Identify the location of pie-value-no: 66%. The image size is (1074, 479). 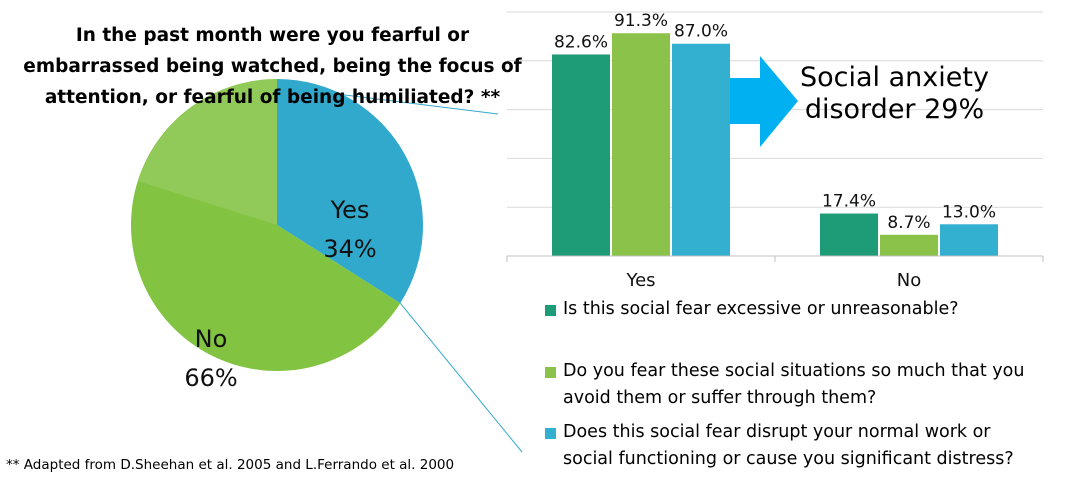
(210, 378).